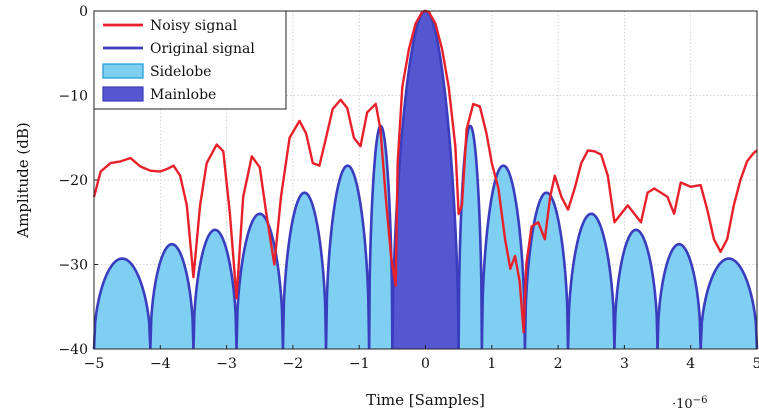 This screenshot has width=759, height=414. I want to click on x-tick-label: −2, so click(293, 364).